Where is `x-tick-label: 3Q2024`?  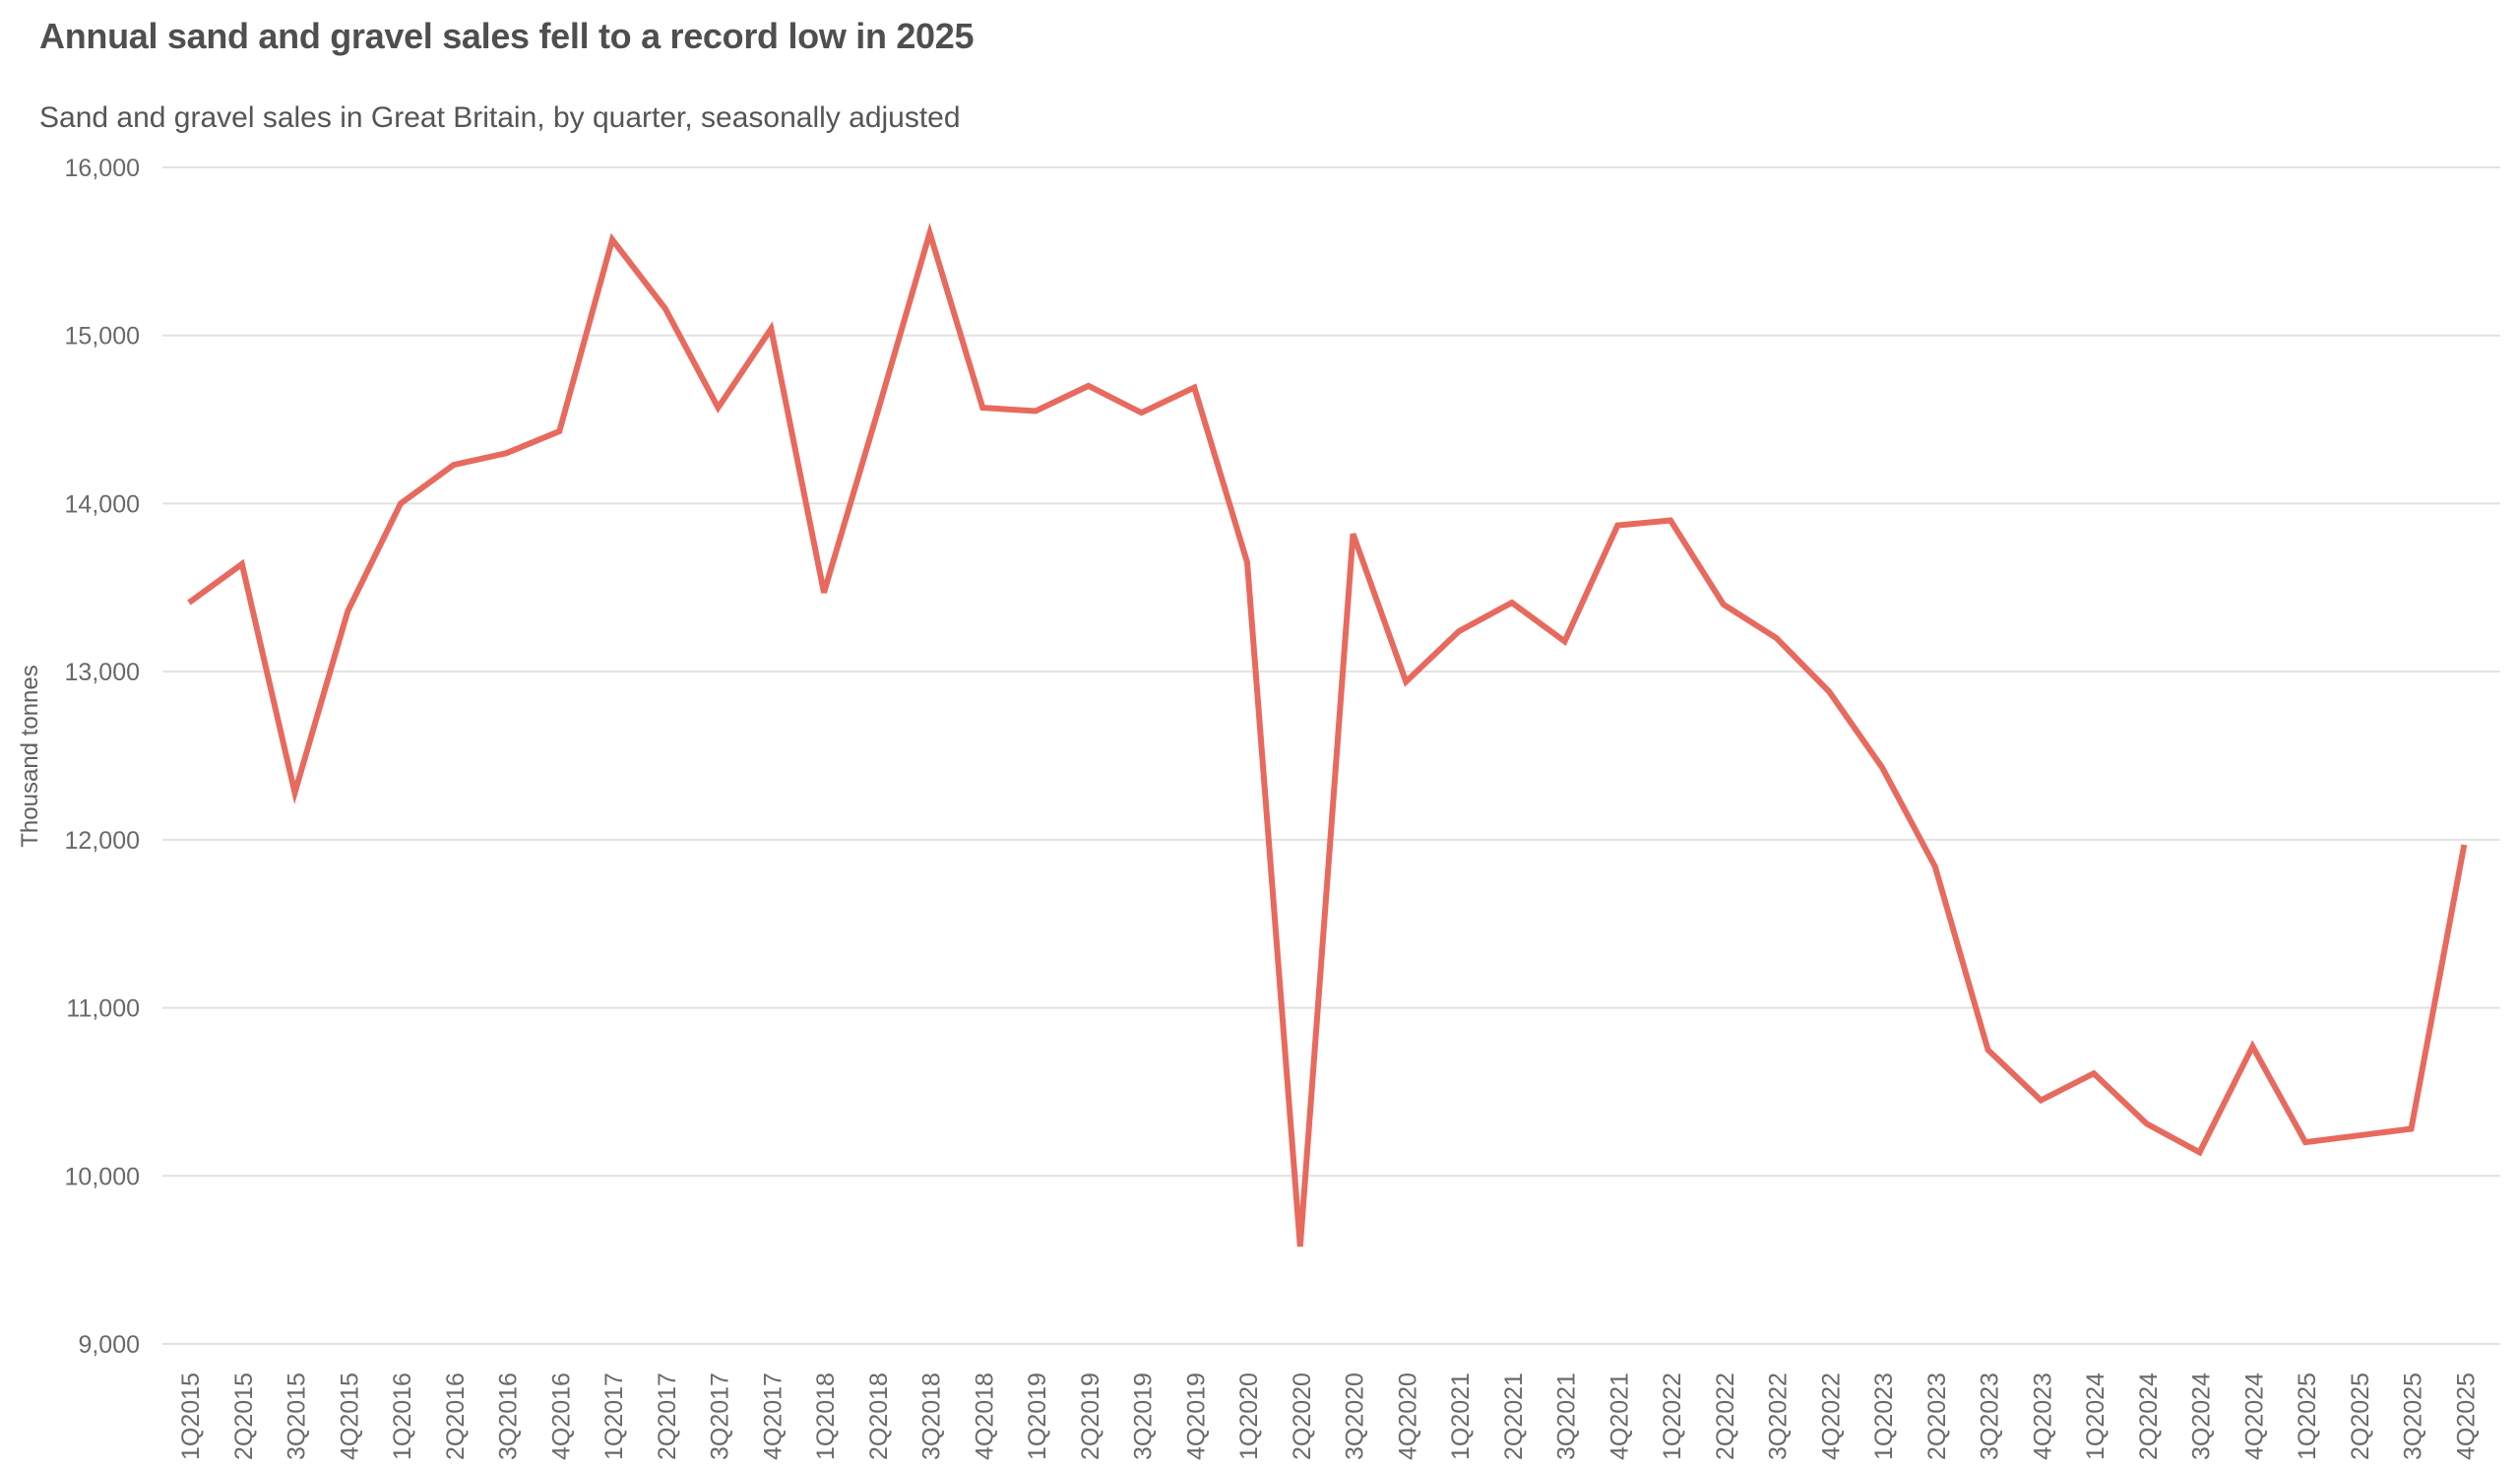 x-tick-label: 3Q2024 is located at coordinates (2202, 1416).